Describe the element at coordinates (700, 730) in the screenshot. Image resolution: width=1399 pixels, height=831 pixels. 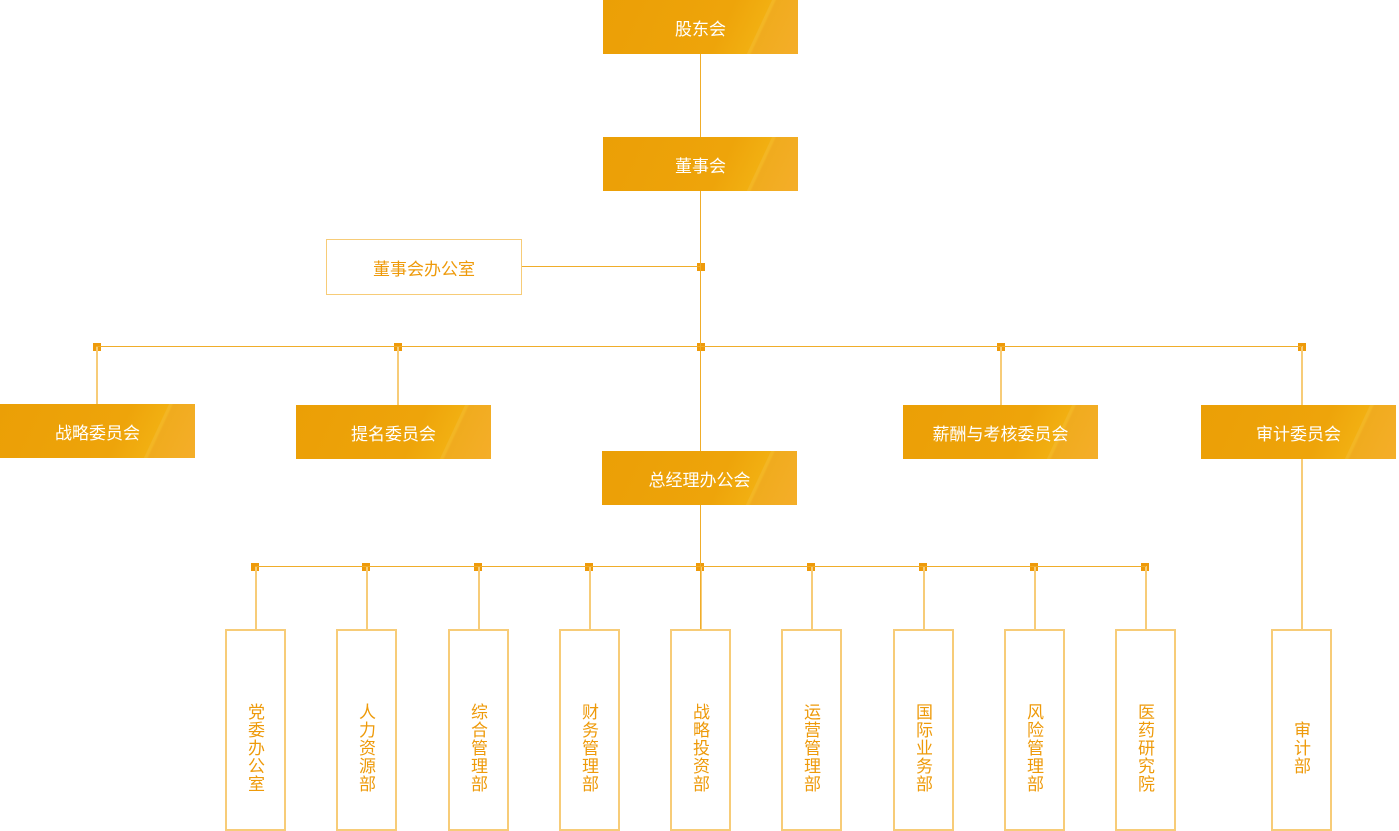
I see `node-department: 战略投资部` at that location.